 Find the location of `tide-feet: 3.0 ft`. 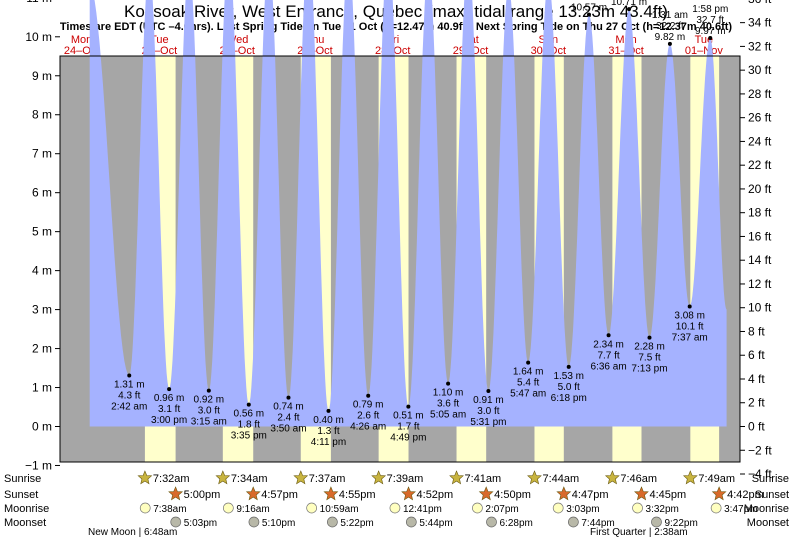

tide-feet: 3.0 ft is located at coordinates (488, 411).